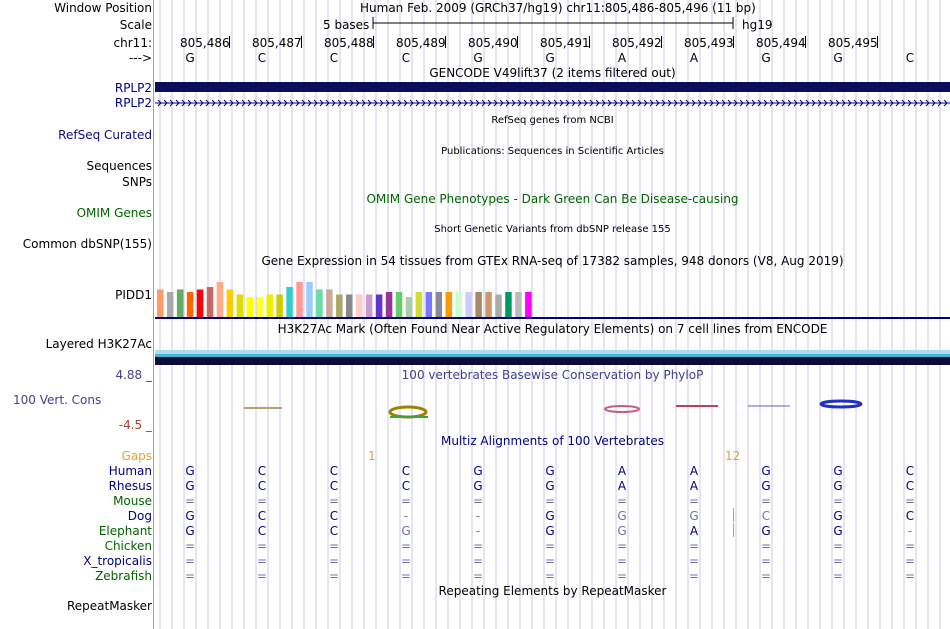  Describe the element at coordinates (766, 576) in the screenshot. I see `alignment-base: =` at that location.